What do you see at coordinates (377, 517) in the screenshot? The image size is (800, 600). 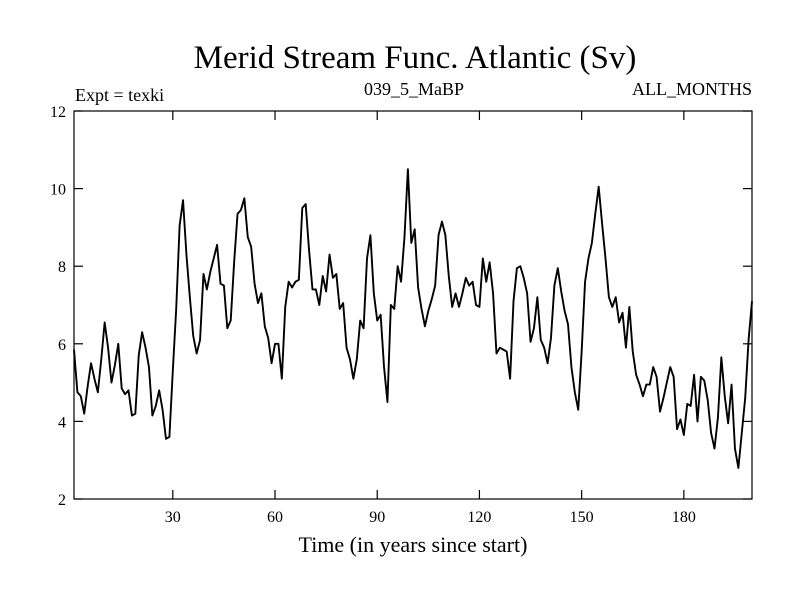 I see `x-tick-label: 90` at bounding box center [377, 517].